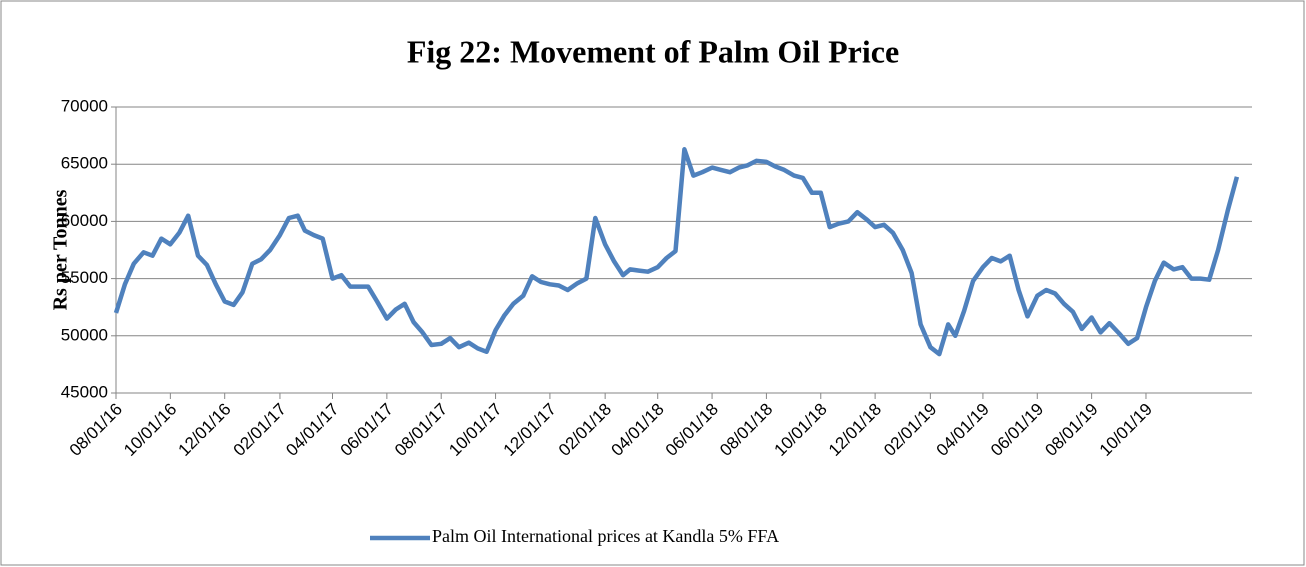  What do you see at coordinates (84, 105) in the screenshot?
I see `y-tick-label: 70000` at bounding box center [84, 105].